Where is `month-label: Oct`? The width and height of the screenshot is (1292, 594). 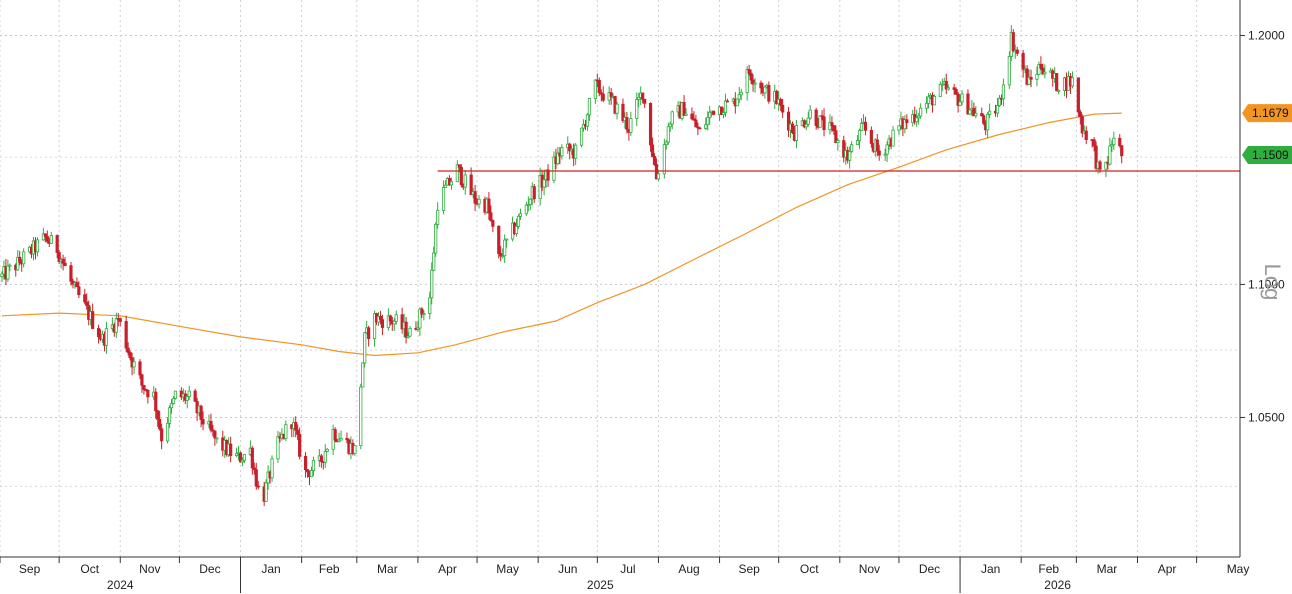
month-label: Oct is located at coordinates (89, 569).